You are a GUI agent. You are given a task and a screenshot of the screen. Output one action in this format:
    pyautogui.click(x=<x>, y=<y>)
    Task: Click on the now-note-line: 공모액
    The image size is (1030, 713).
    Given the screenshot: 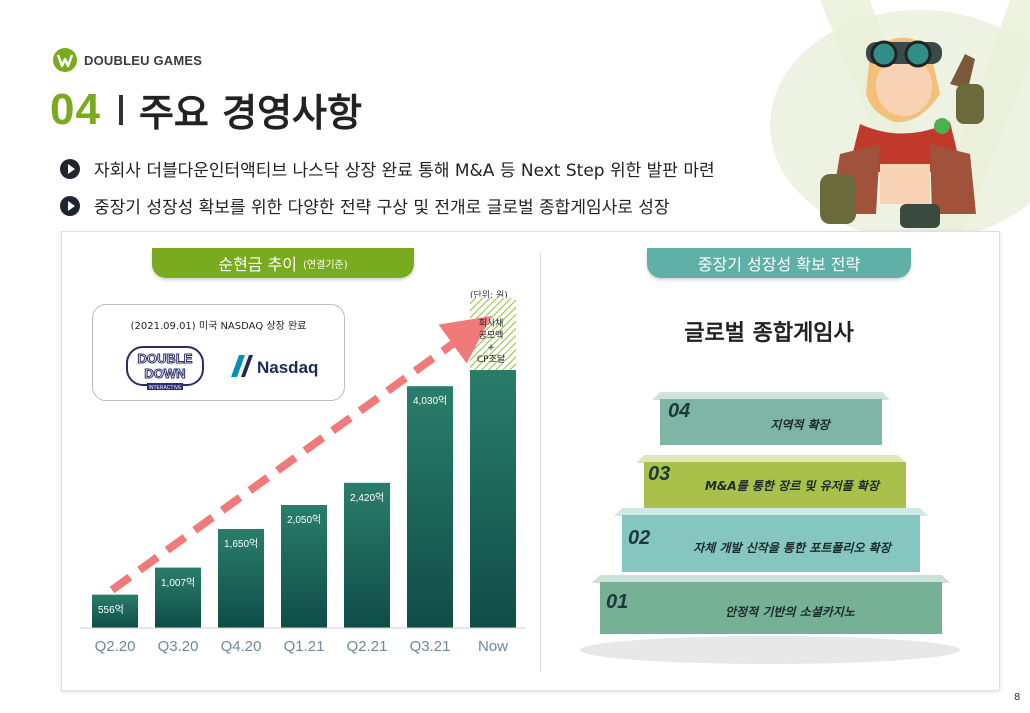 What is the action you would take?
    pyautogui.click(x=491, y=336)
    